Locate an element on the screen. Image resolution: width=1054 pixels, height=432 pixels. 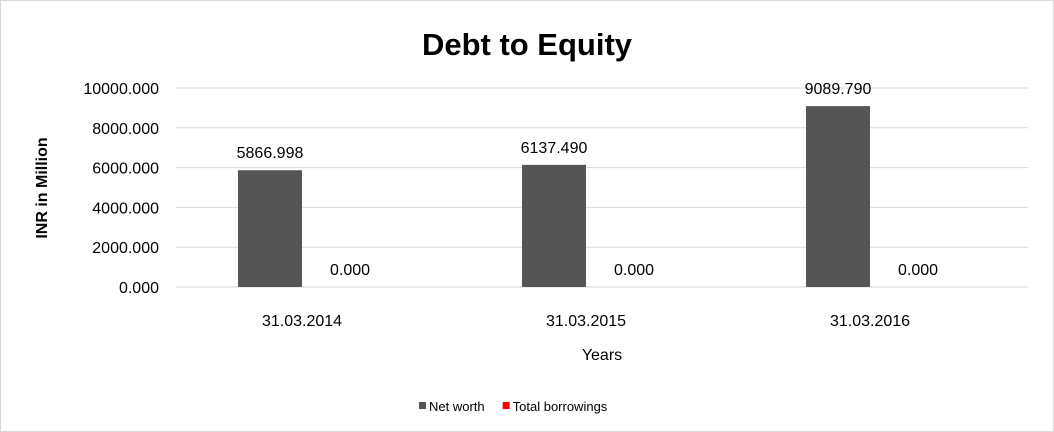
y-tick-label: 10000.000 is located at coordinates (121, 89).